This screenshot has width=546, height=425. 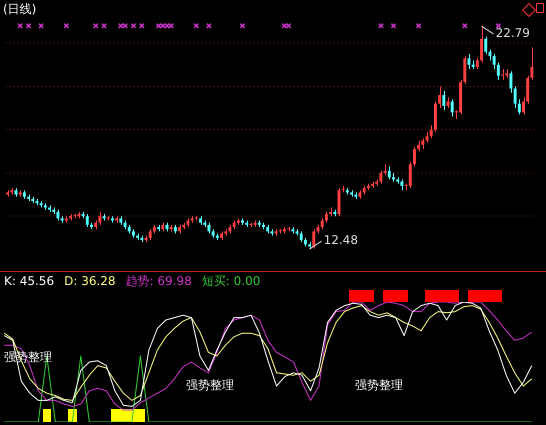 What do you see at coordinates (29, 281) in the screenshot?
I see `text: K: 45.56` at bounding box center [29, 281].